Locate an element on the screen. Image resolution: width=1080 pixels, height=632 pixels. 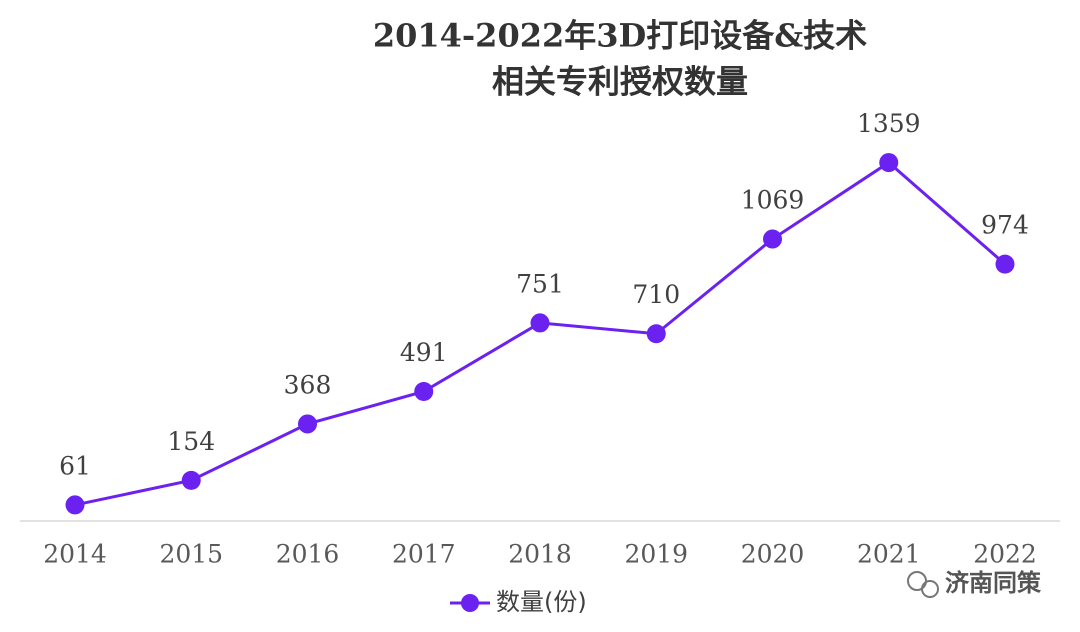
chart-title: 2014-2022年3D打印设备&技术 is located at coordinates (620, 36).